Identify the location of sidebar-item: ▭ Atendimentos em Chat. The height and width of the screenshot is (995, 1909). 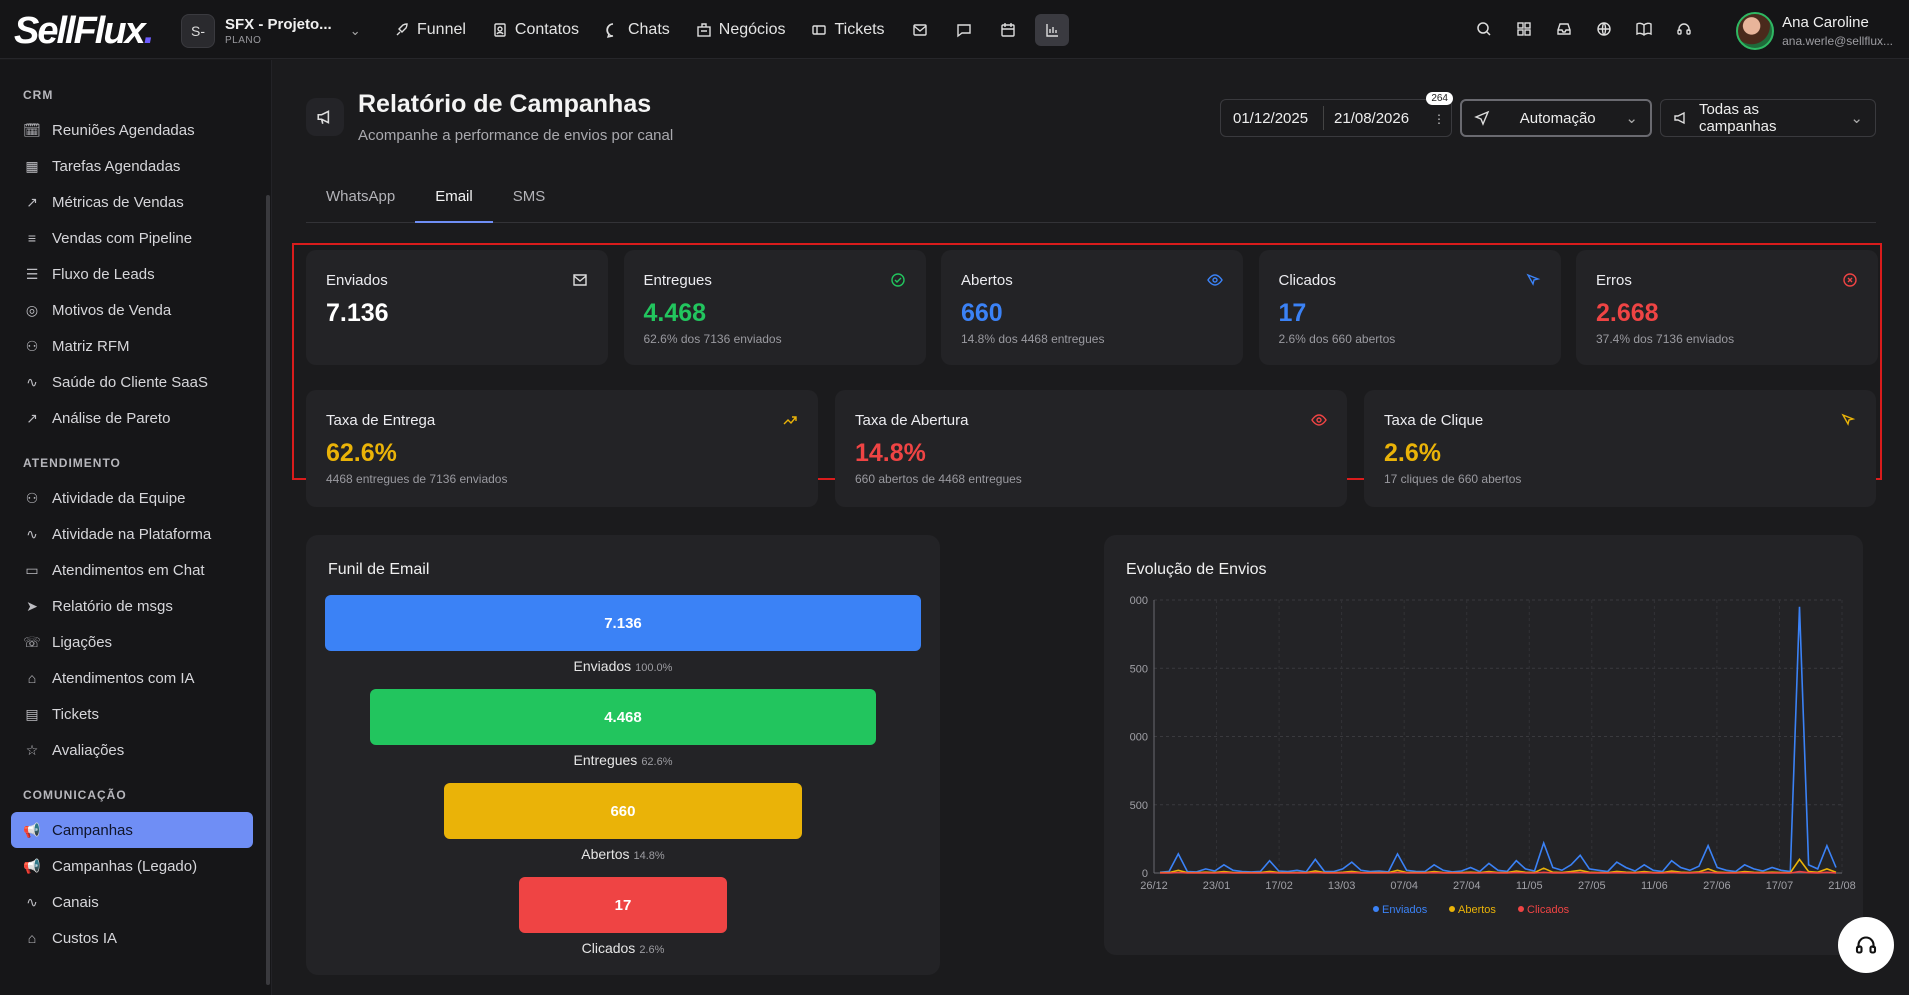
(135, 570).